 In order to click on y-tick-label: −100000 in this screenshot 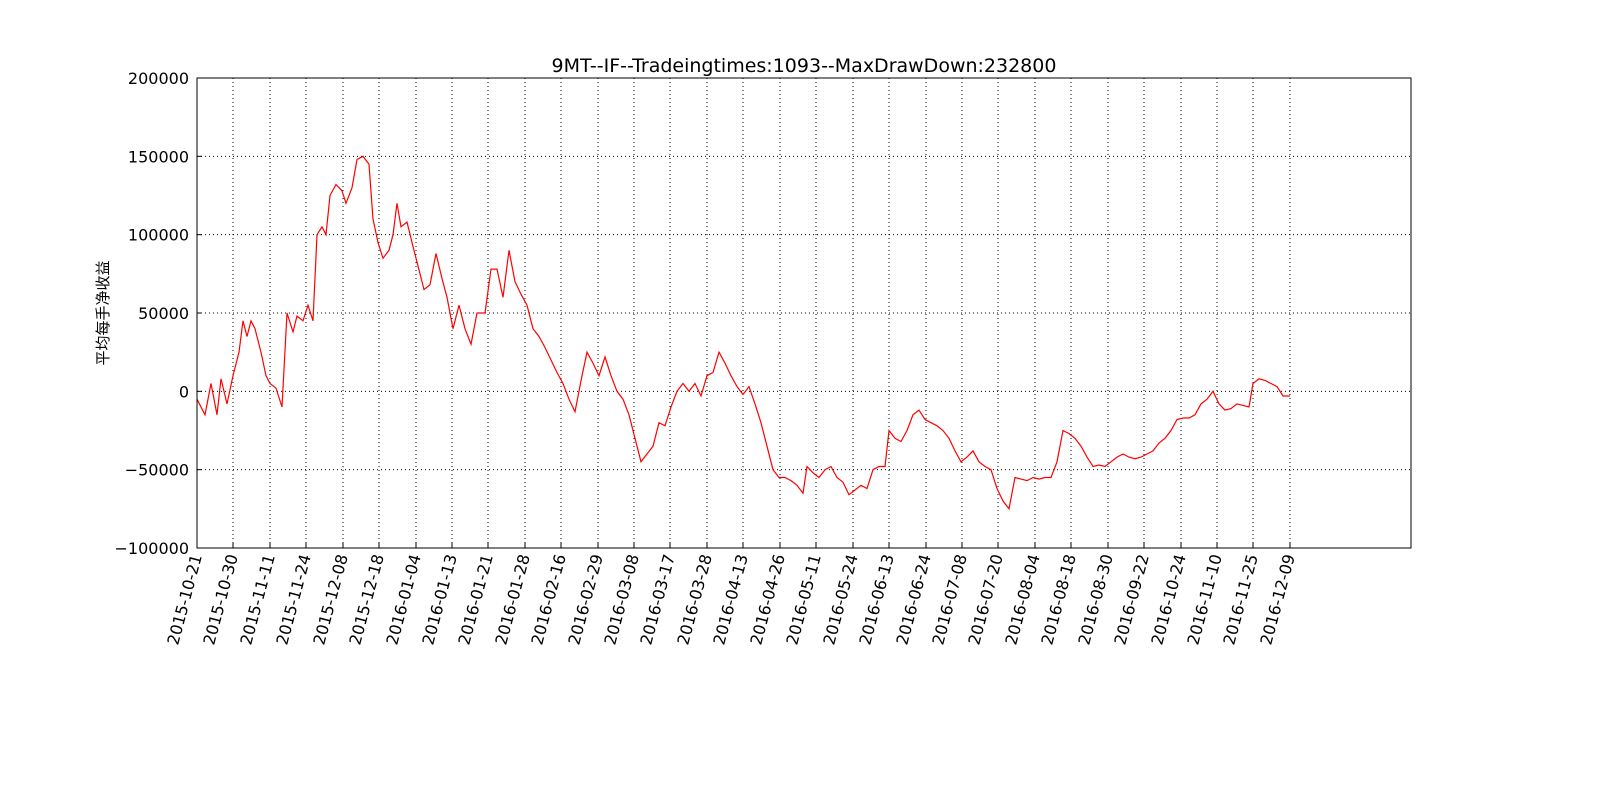, I will do `click(152, 548)`.